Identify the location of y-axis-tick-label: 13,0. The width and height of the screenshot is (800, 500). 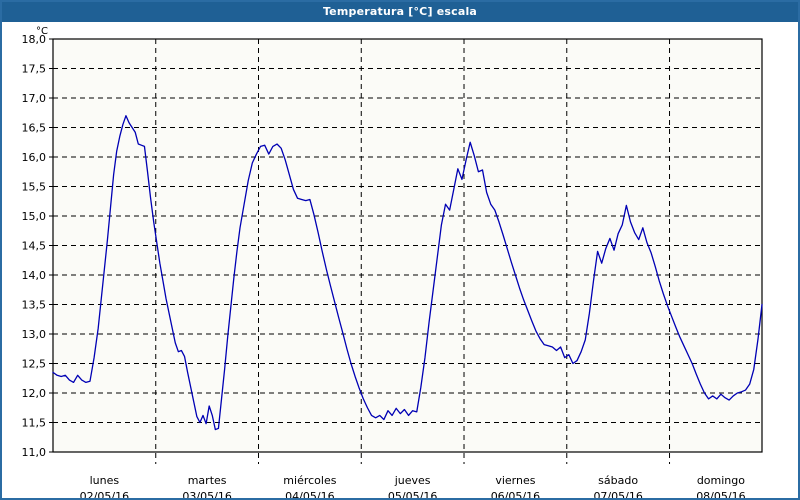
(34, 334).